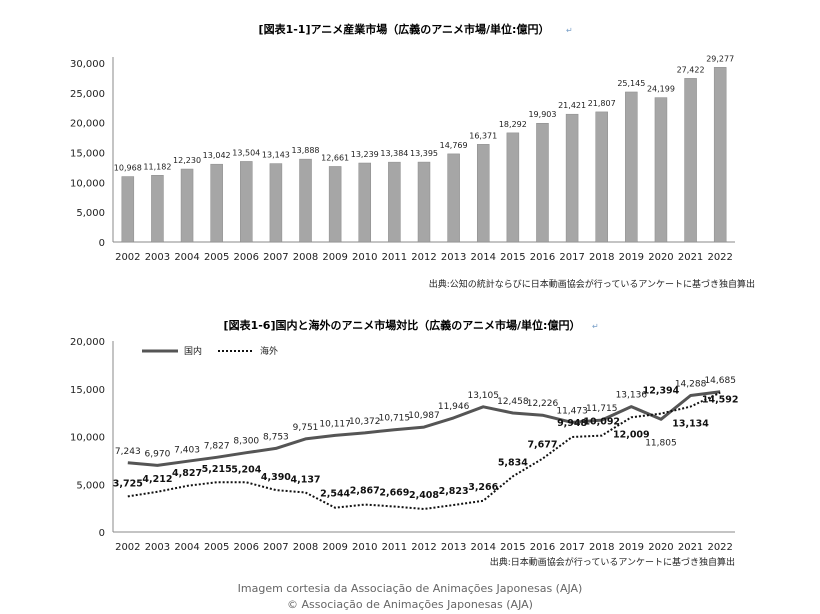 The height and width of the screenshot is (614, 820). What do you see at coordinates (87, 438) in the screenshot?
I see `y-tick-label: 10,000` at bounding box center [87, 438].